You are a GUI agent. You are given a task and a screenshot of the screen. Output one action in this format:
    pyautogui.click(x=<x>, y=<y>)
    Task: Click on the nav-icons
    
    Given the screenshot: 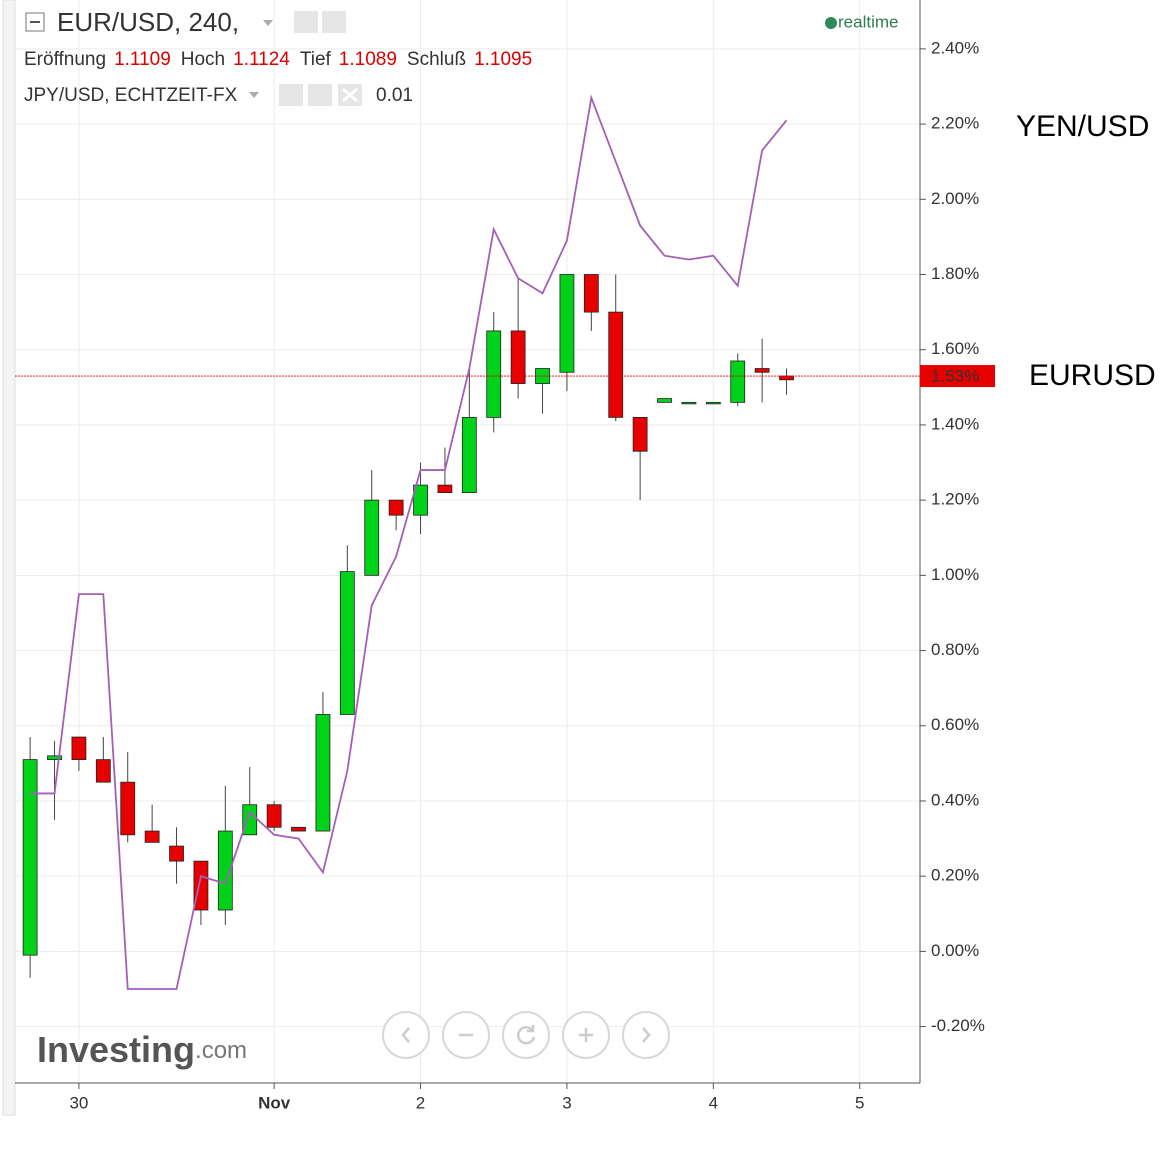 What is the action you would take?
    pyautogui.click(x=526, y=1035)
    